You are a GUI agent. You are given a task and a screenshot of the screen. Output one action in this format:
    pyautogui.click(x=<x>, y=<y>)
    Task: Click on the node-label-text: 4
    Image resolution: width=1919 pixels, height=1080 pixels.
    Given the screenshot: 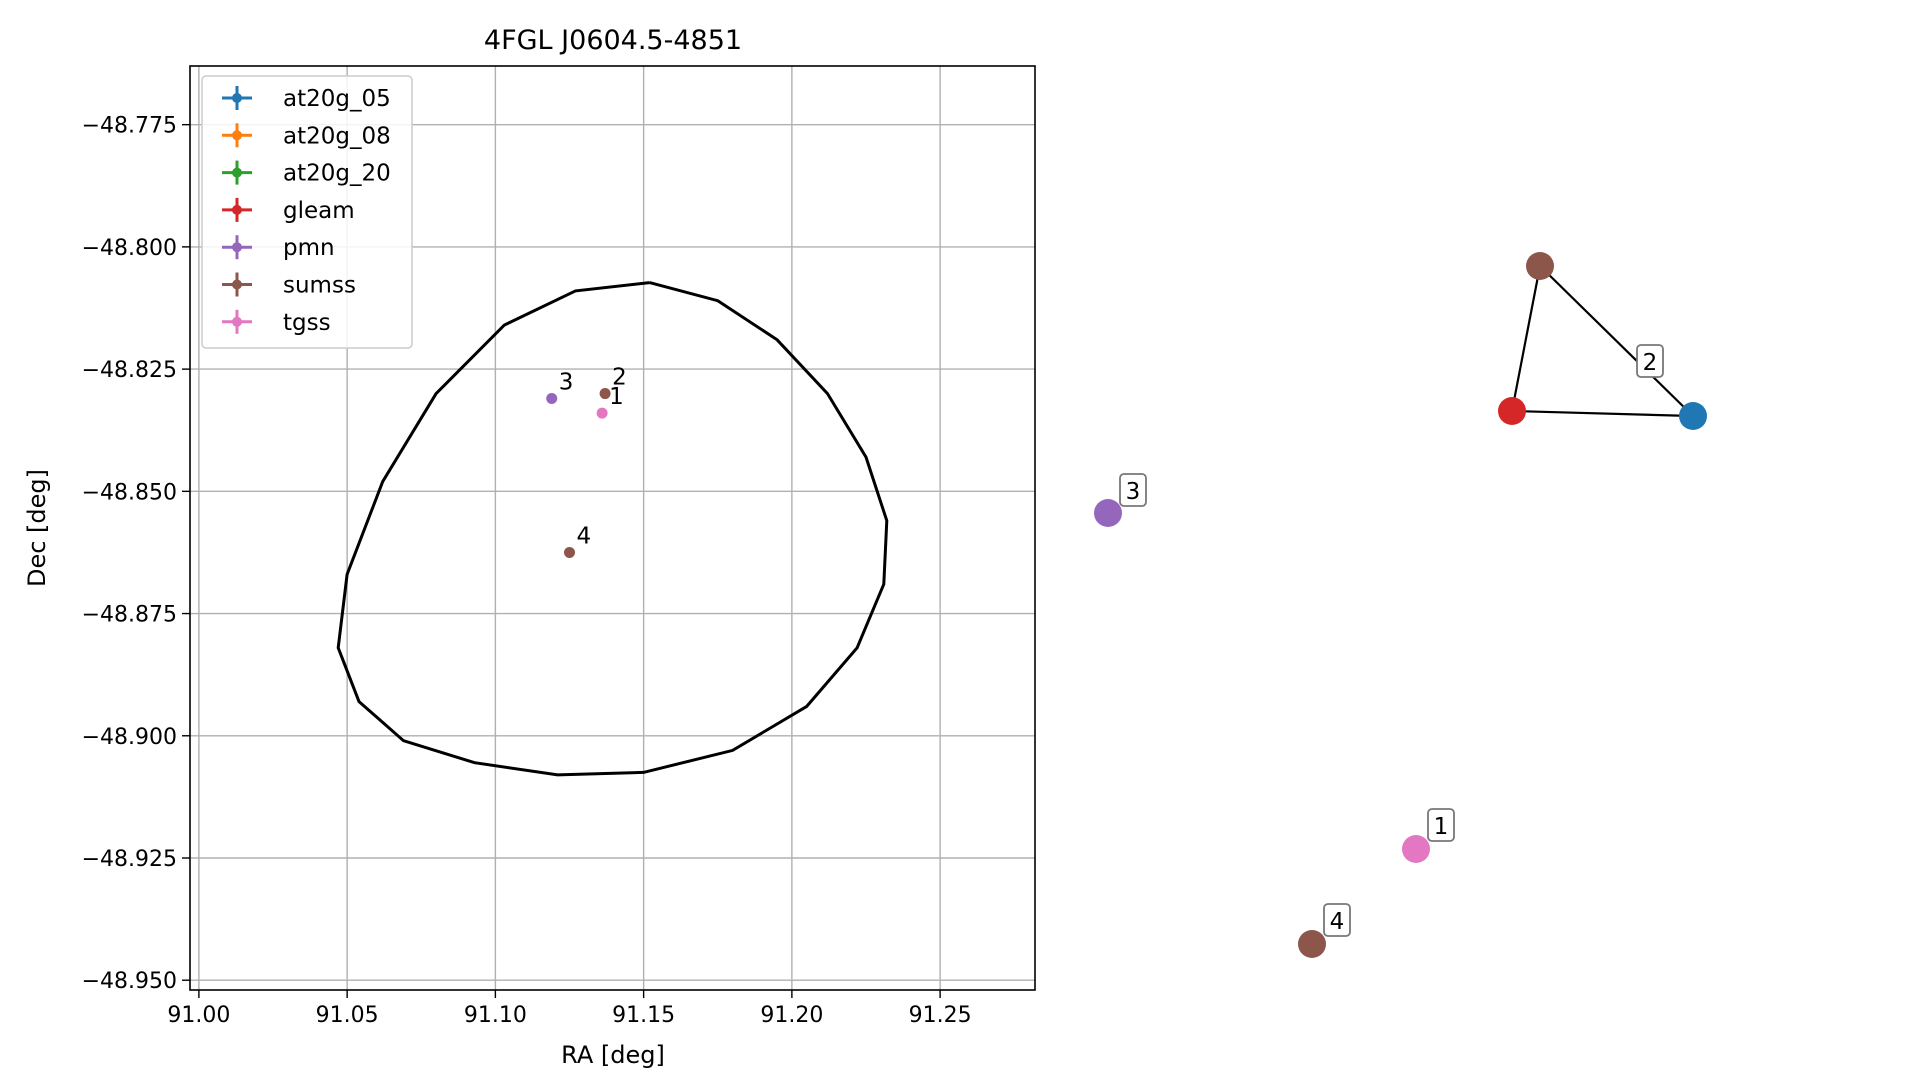 What is the action you would take?
    pyautogui.click(x=1337, y=922)
    